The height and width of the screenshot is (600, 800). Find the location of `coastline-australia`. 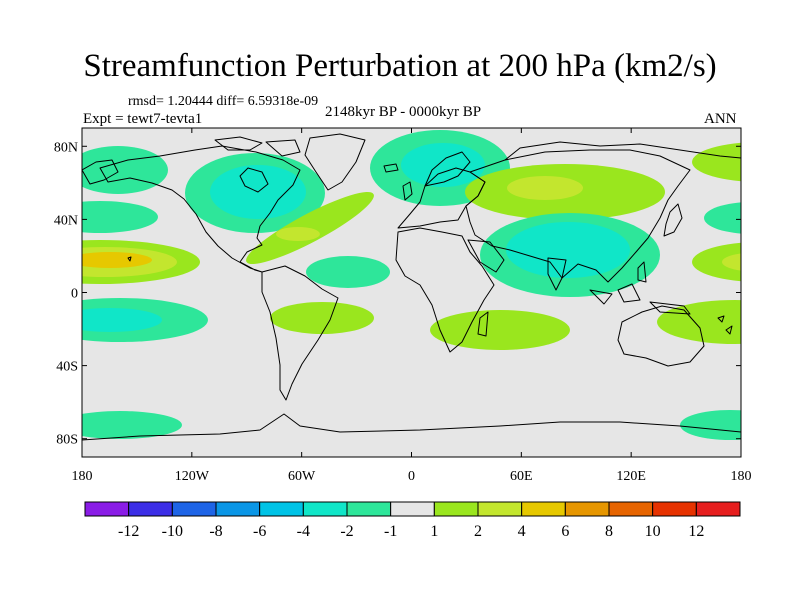

coastline-australia is located at coordinates (661, 336).